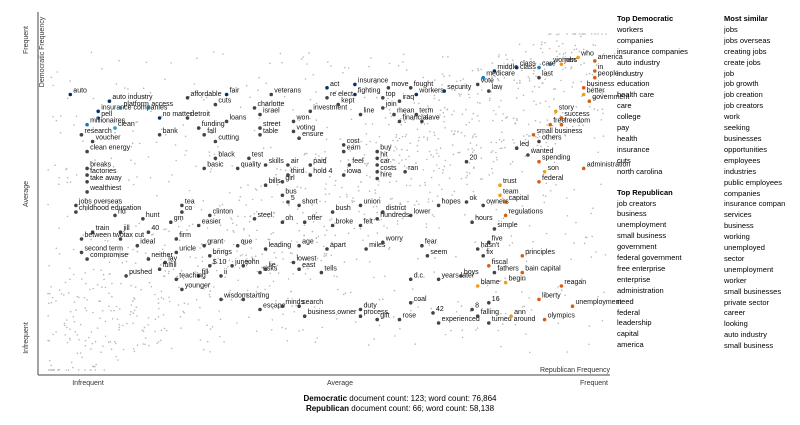 This screenshot has width=800, height=425. Describe the element at coordinates (623, 128) in the screenshot. I see `top-democratic-item: pay` at that location.